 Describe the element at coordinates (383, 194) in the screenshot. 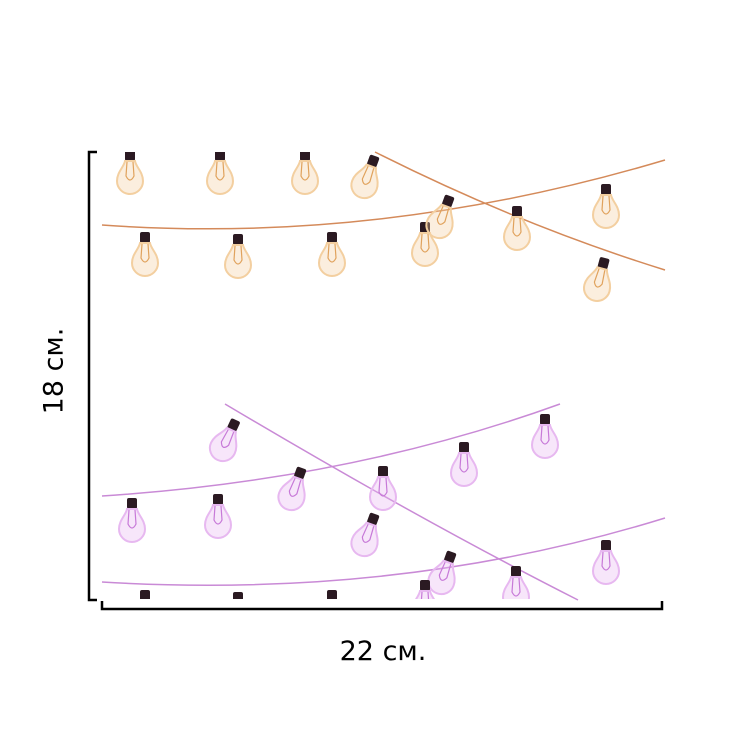

I see `warm-strand-wire` at that location.